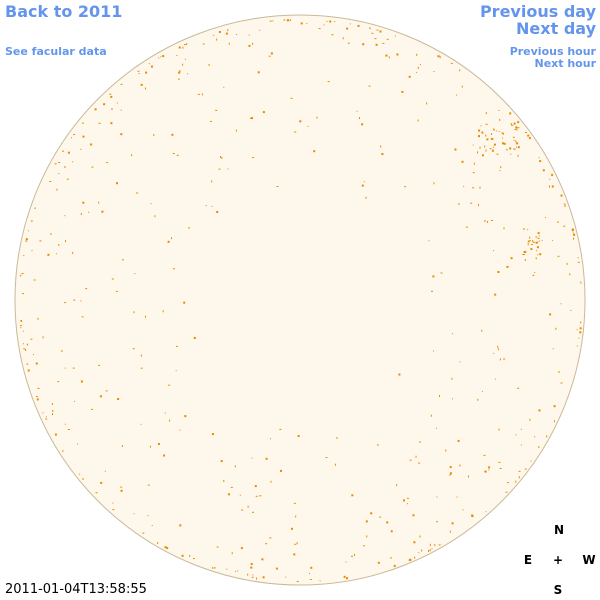  Describe the element at coordinates (565, 63) in the screenshot. I see `next-hour-link: Next hour` at that location.